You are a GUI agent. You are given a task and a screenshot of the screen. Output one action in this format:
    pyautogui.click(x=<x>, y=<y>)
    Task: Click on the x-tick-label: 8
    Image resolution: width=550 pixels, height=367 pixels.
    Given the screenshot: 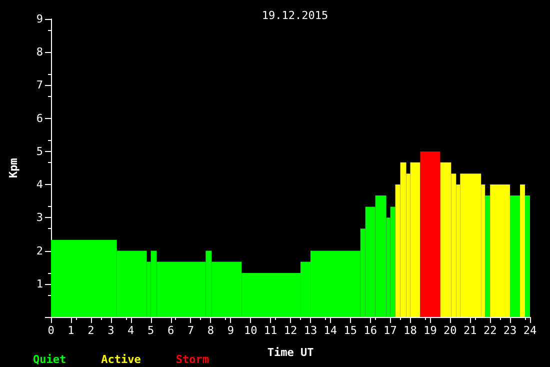 What is the action you would take?
    pyautogui.click(x=210, y=330)
    